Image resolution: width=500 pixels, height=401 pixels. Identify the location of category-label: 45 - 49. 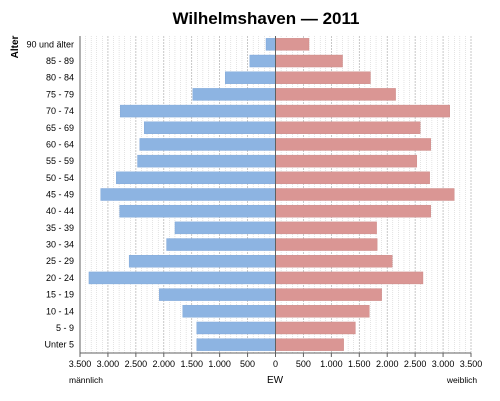
(60, 195).